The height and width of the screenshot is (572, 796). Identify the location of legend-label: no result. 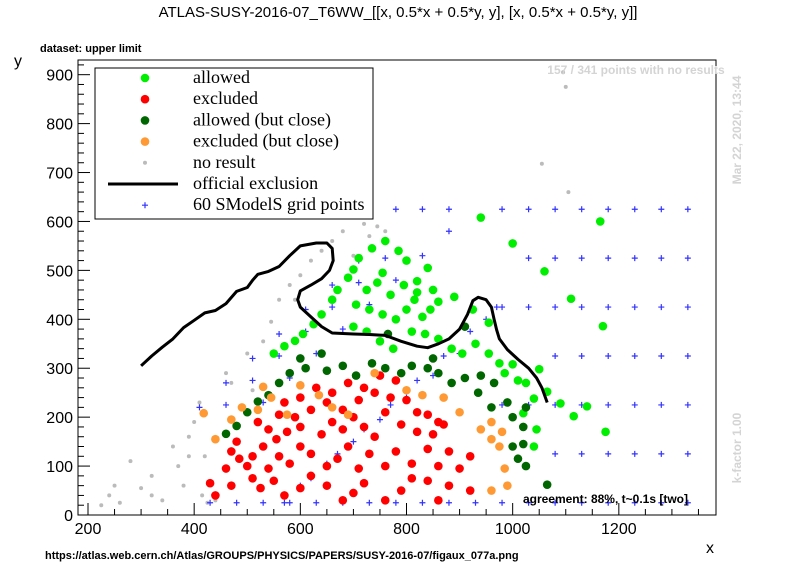
(224, 162).